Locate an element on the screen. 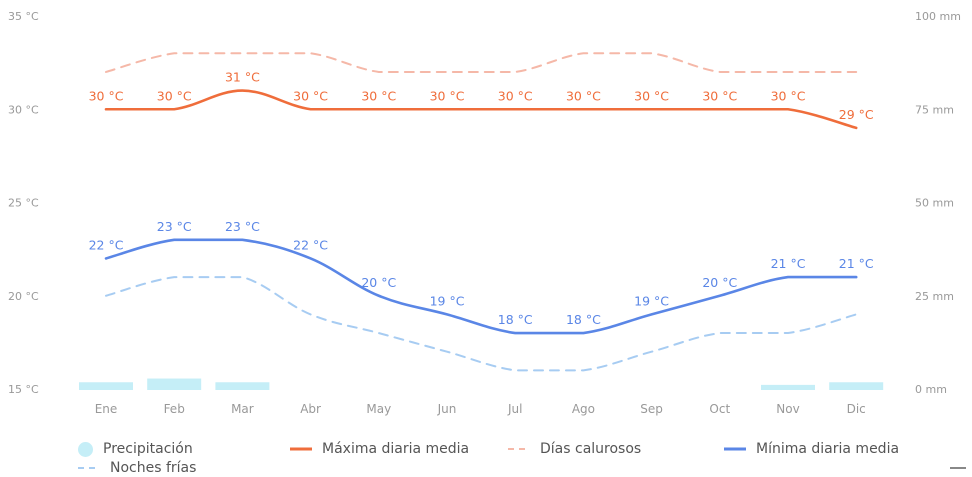 This screenshot has height=477, width=972. month-label: Jun is located at coordinates (447, 409).